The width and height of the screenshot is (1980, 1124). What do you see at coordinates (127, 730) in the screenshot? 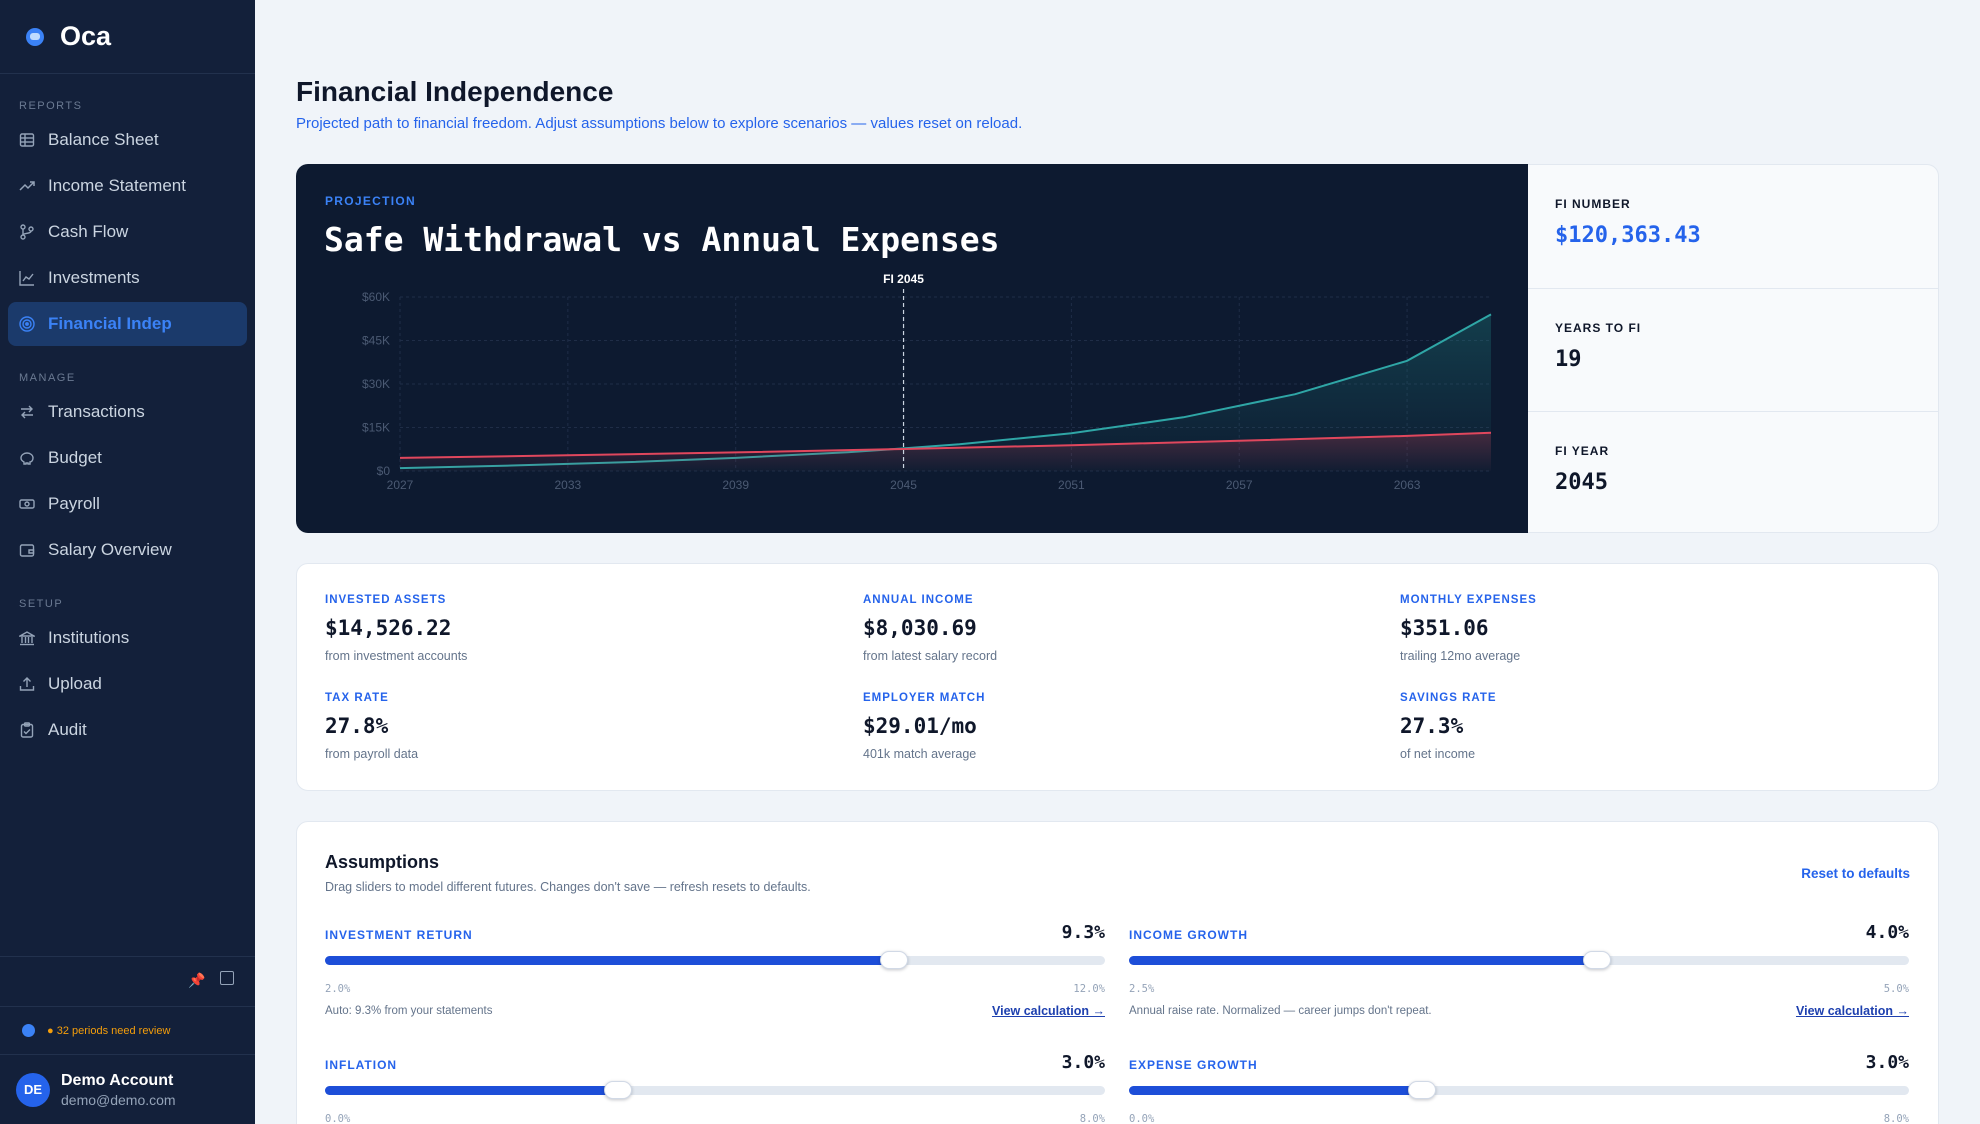
I see `sidebar-item-audit: Audit` at bounding box center [127, 730].